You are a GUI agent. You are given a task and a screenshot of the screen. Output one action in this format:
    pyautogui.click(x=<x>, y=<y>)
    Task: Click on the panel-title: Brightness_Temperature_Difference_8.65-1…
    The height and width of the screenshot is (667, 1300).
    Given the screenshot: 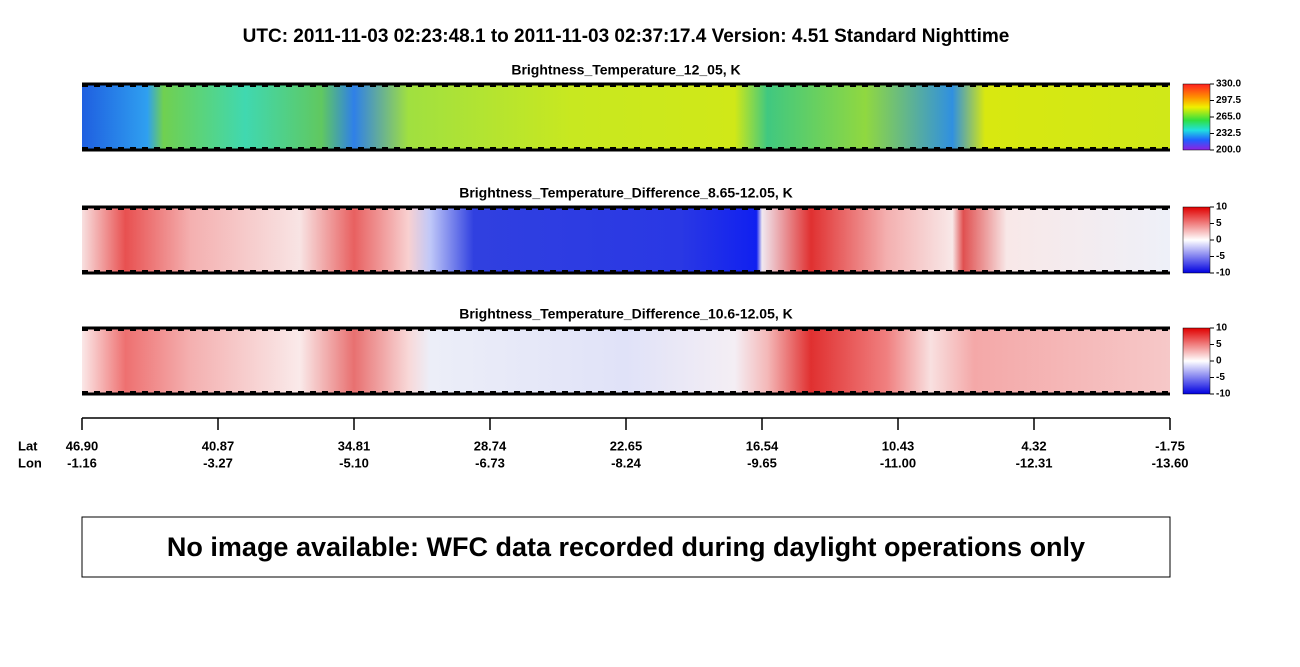 What is the action you would take?
    pyautogui.click(x=626, y=193)
    